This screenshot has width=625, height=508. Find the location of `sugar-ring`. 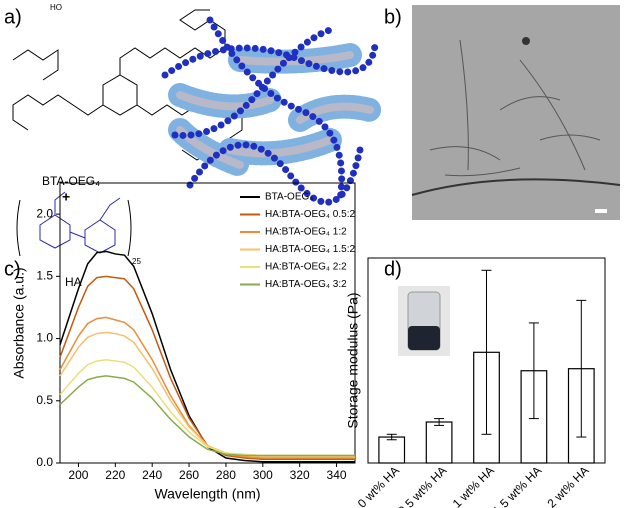

sugar-ring is located at coordinates (100, 236).